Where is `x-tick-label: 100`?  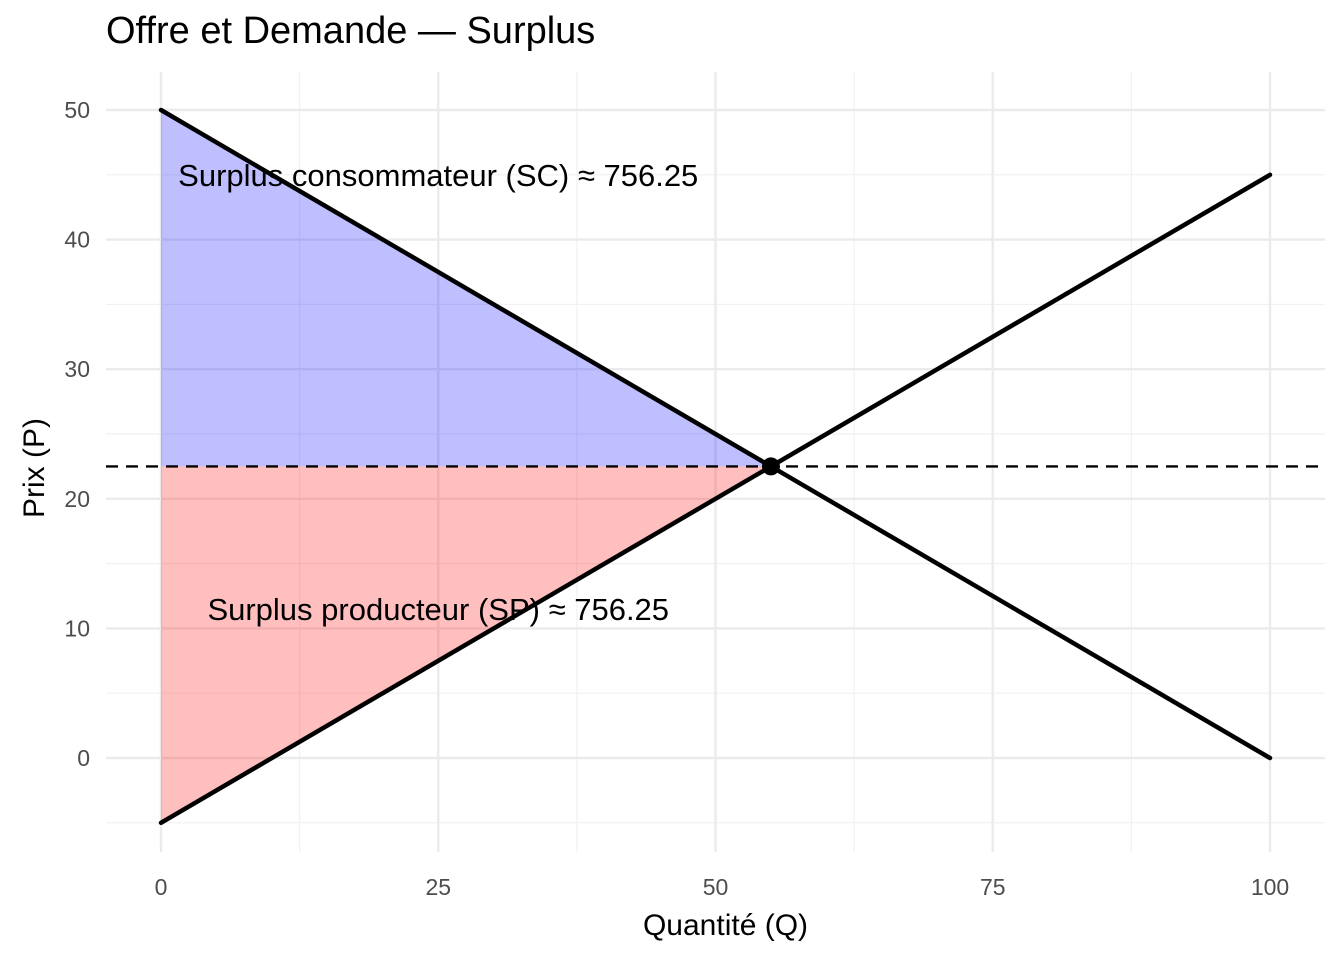
x-tick-label: 100 is located at coordinates (1270, 887).